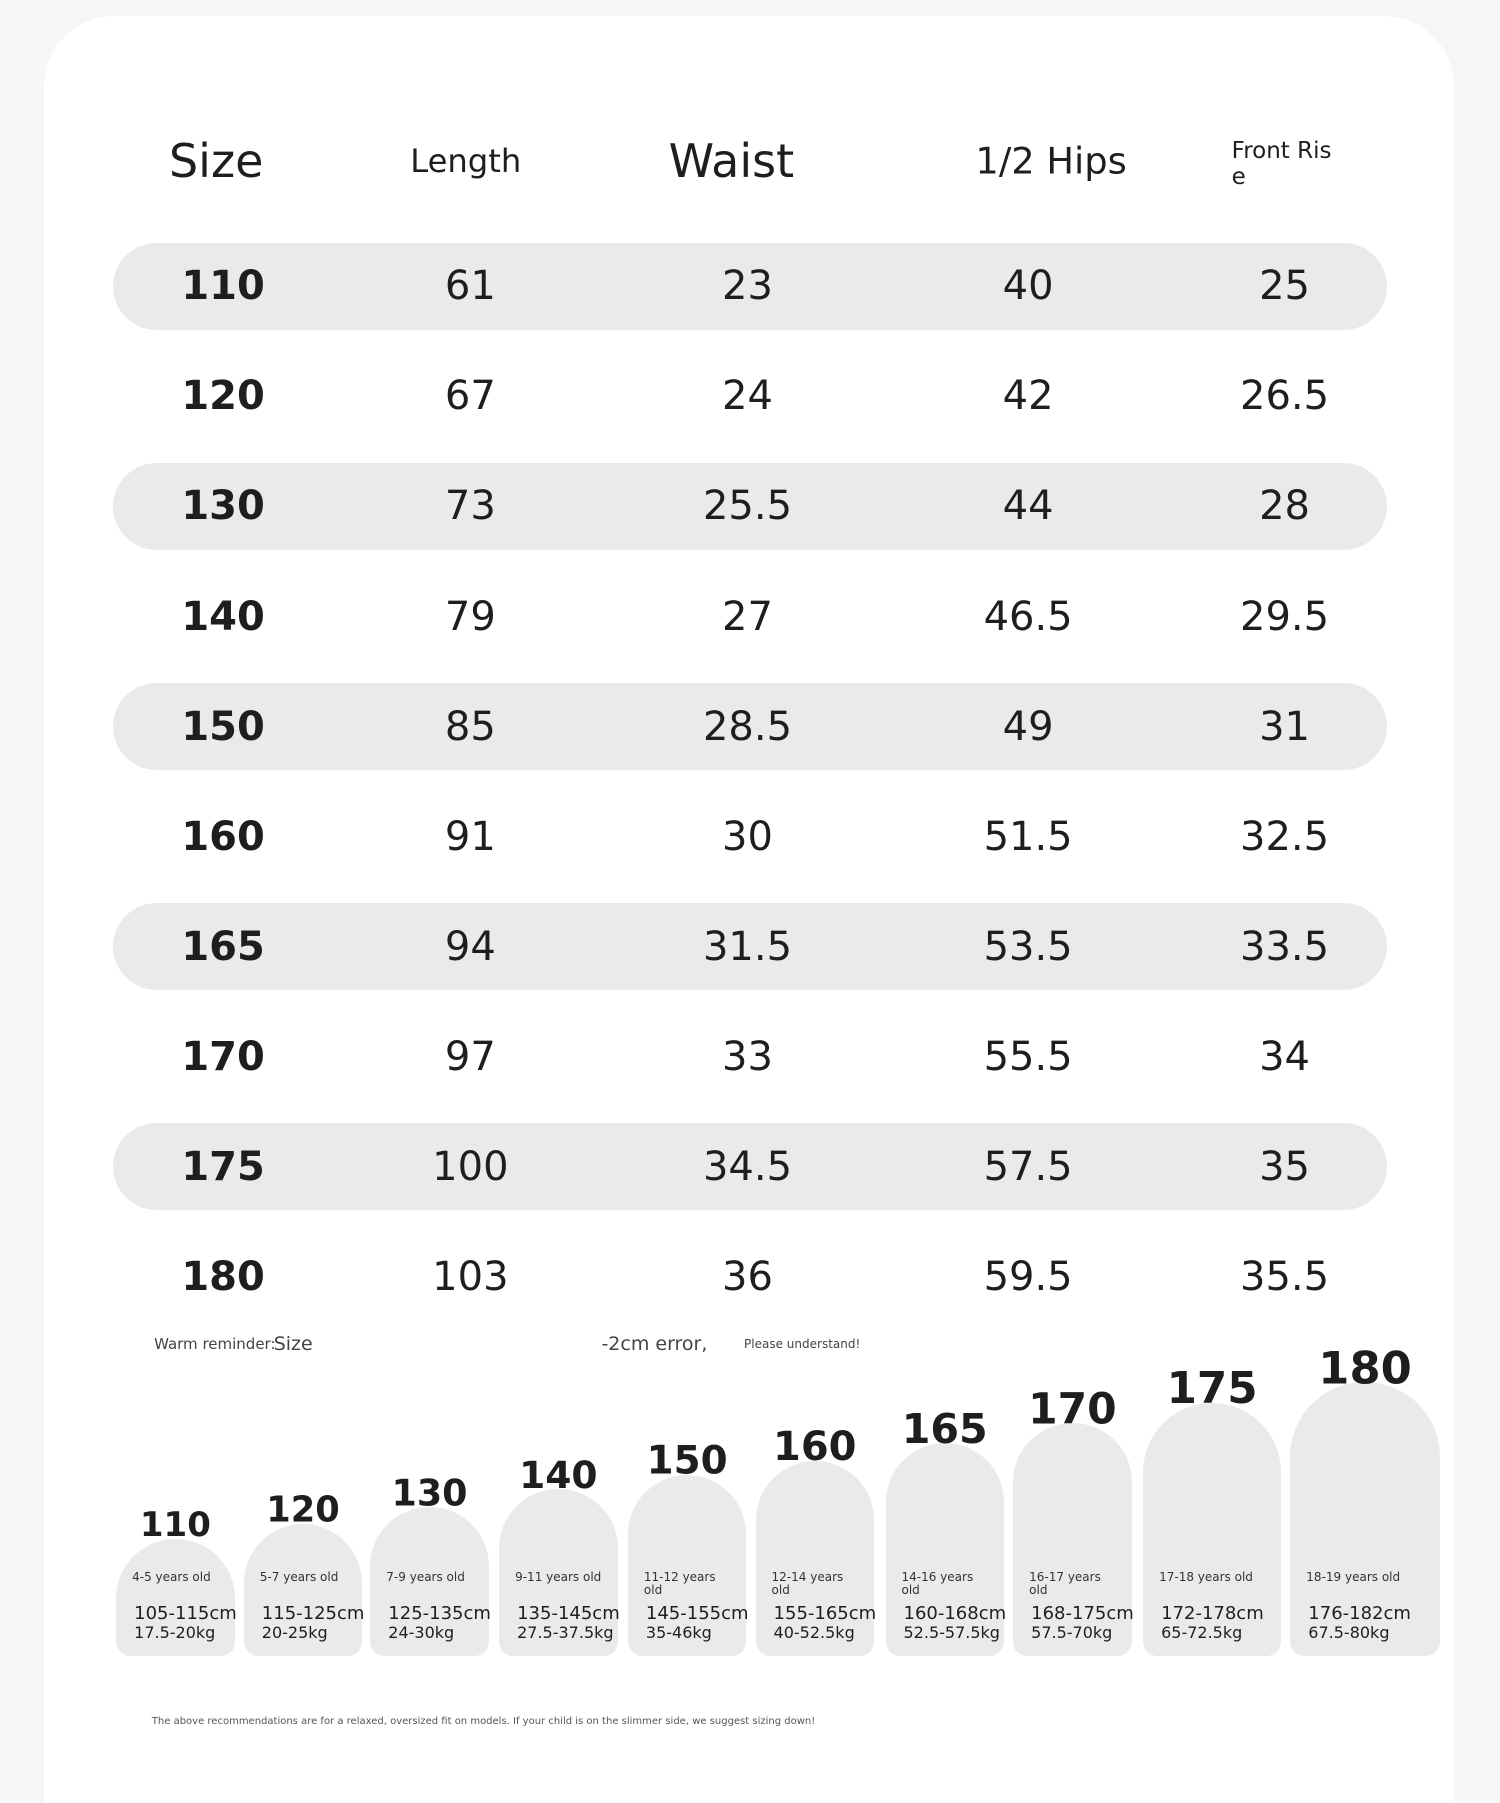 Image resolution: width=1500 pixels, height=1803 pixels. What do you see at coordinates (303, 1510) in the screenshot?
I see `card-size: 120` at bounding box center [303, 1510].